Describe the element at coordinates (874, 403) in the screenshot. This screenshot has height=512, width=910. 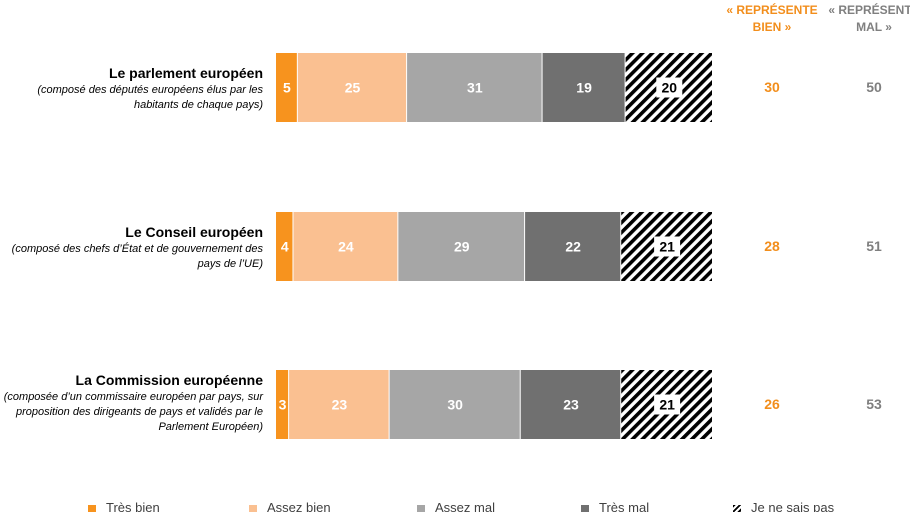
I see `summary-mal-2: 53` at that location.